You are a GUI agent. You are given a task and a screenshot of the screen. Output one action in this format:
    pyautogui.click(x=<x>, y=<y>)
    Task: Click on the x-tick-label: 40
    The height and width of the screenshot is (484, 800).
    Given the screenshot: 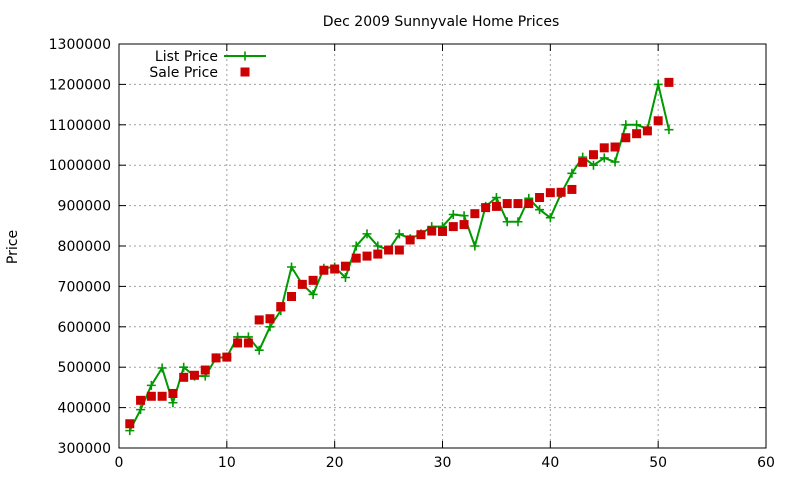 What is the action you would take?
    pyautogui.click(x=550, y=463)
    